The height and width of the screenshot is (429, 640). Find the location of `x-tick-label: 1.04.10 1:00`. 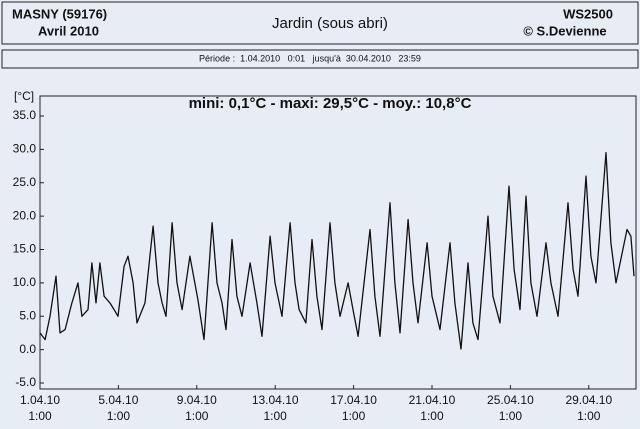

x-tick-label: 1.04.10 1:00 is located at coordinates (40, 408).